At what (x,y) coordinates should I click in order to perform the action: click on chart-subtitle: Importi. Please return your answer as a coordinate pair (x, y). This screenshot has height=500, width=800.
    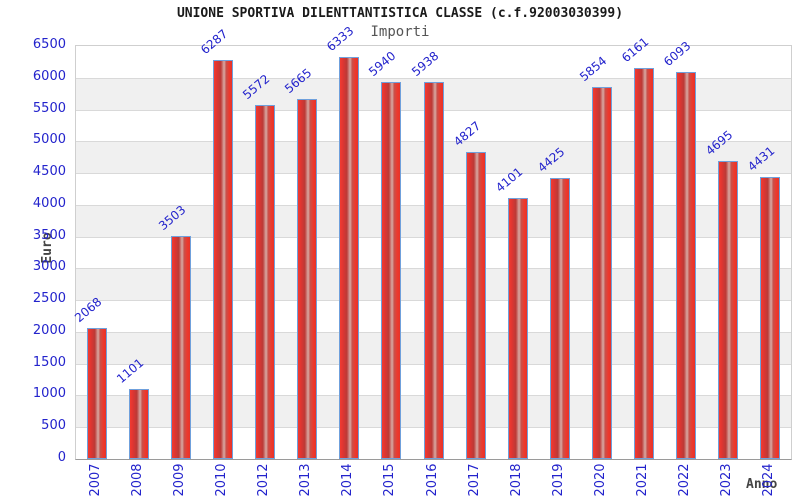
    Looking at the image, I should click on (400, 32).